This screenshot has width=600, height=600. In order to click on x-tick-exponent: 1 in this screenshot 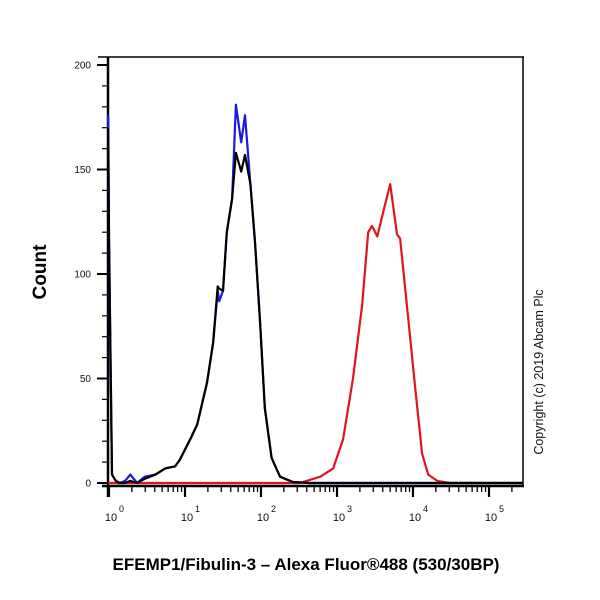, I will do `click(197, 509)`.